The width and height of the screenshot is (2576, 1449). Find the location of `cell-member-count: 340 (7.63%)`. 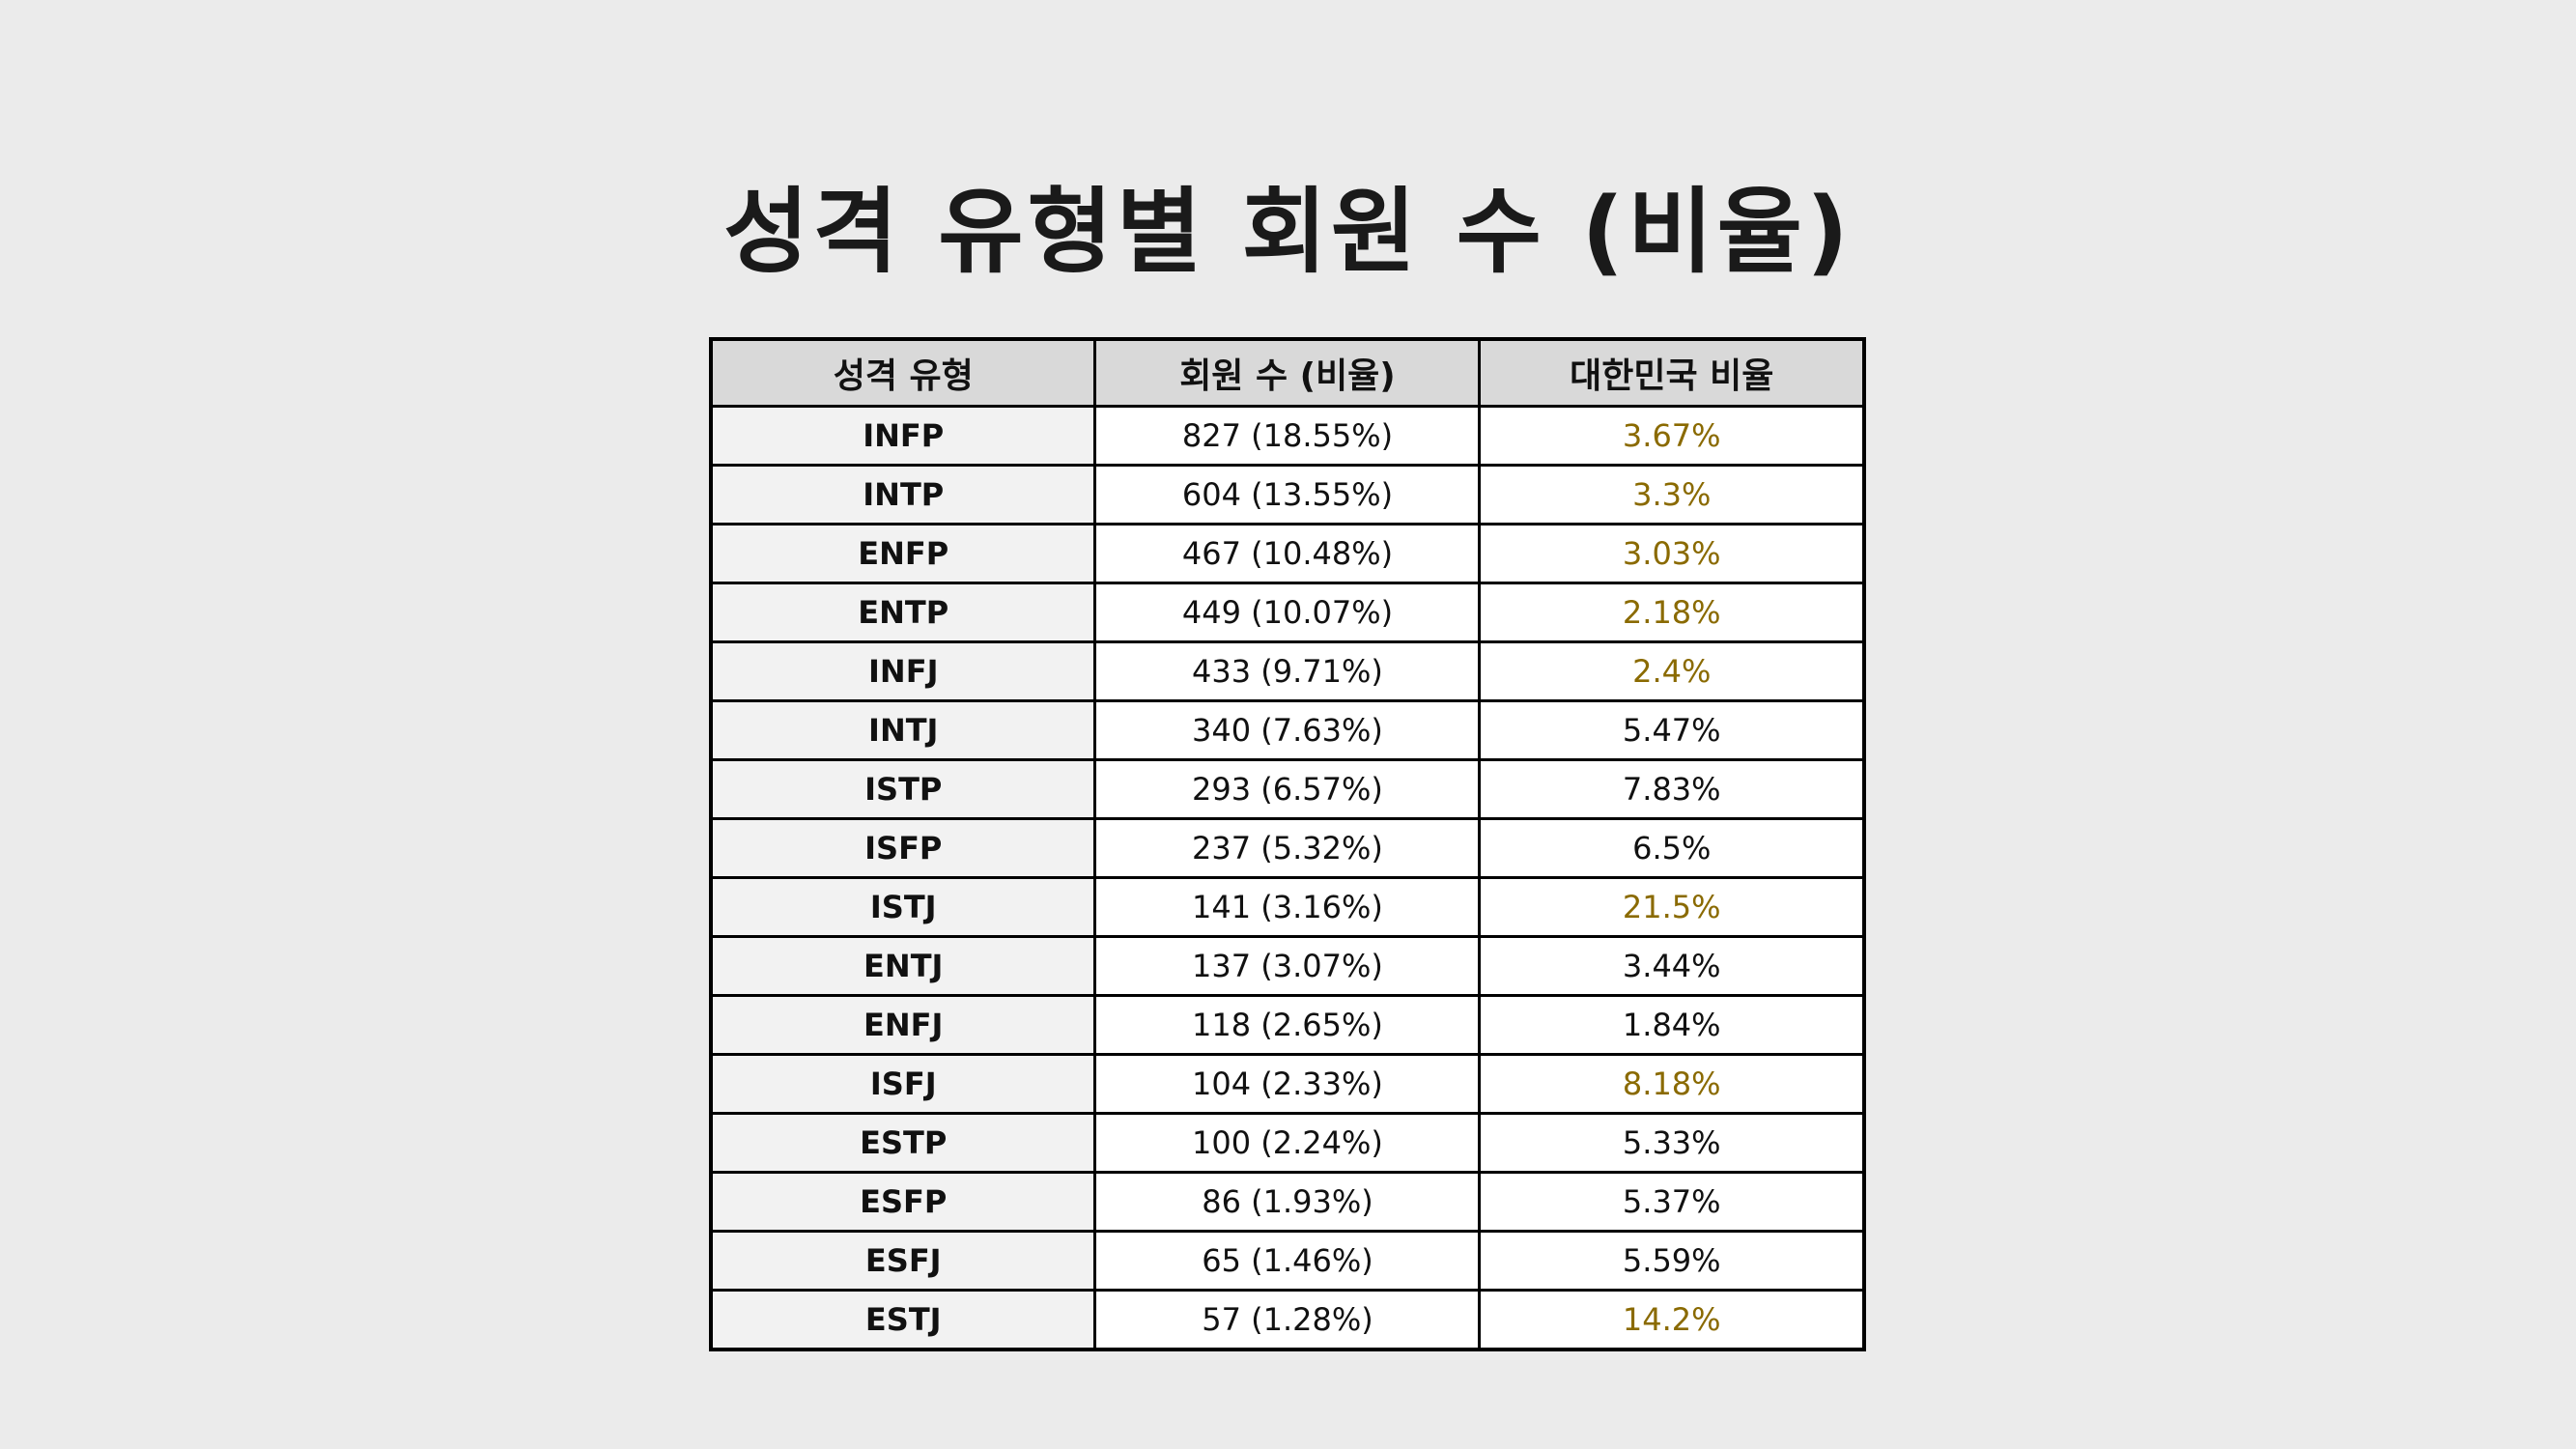

cell-member-count: 340 (7.63%) is located at coordinates (1287, 730).